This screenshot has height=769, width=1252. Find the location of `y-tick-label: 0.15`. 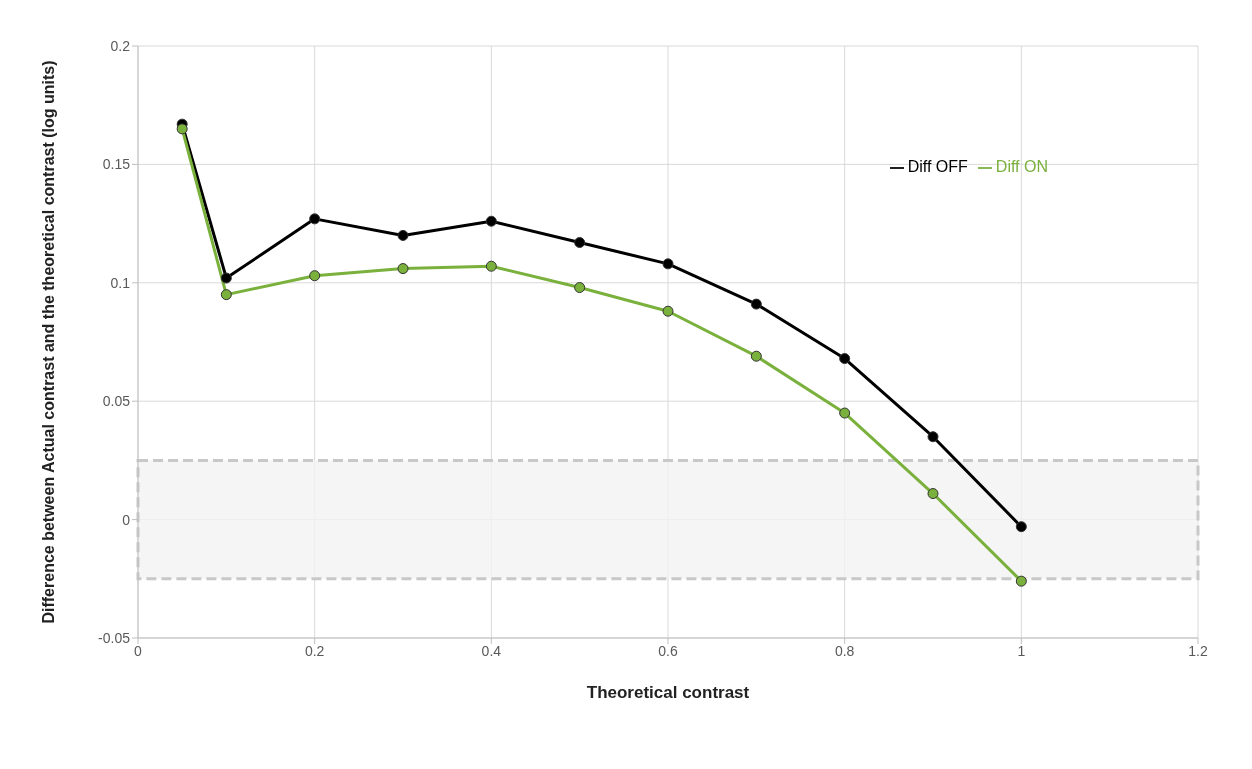

y-tick-label: 0.15 is located at coordinates (116, 164).